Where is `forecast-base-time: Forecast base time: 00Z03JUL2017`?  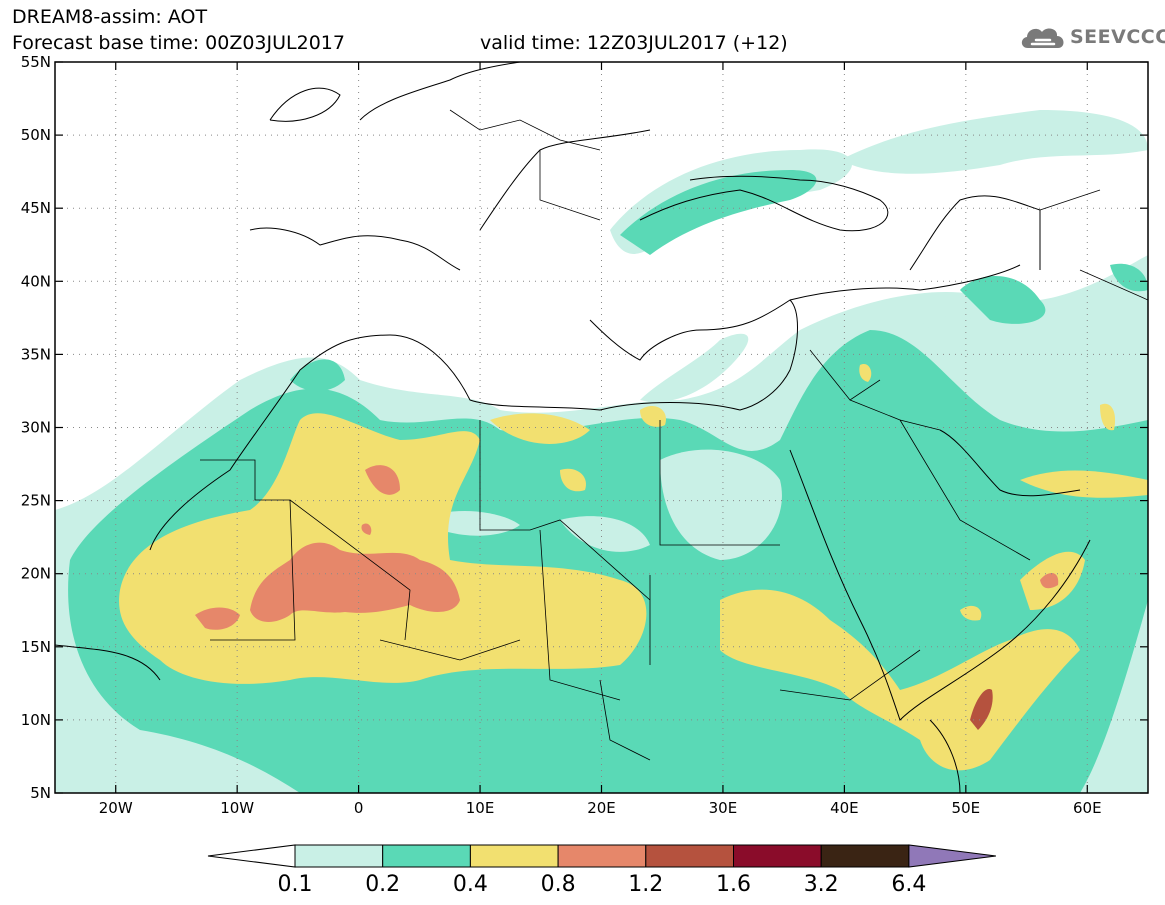 forecast-base-time: Forecast base time: 00Z03JUL2017 is located at coordinates (178, 43).